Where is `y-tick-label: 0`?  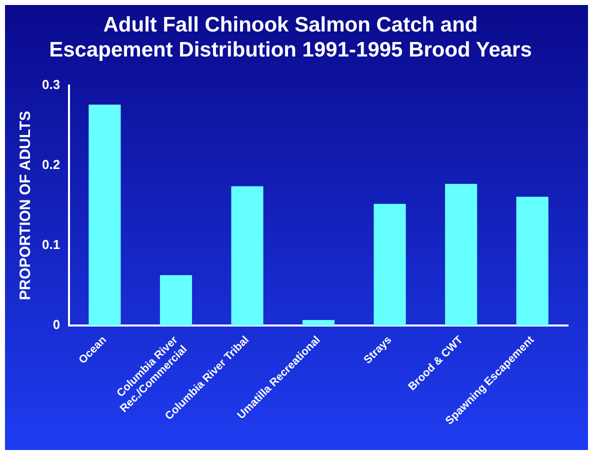
y-tick-label: 0 is located at coordinates (56, 324).